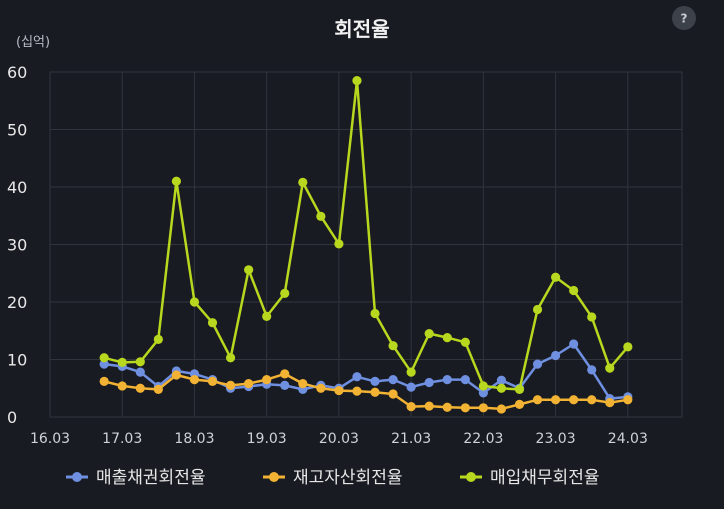  I want to click on series-line, so click(366, 371).